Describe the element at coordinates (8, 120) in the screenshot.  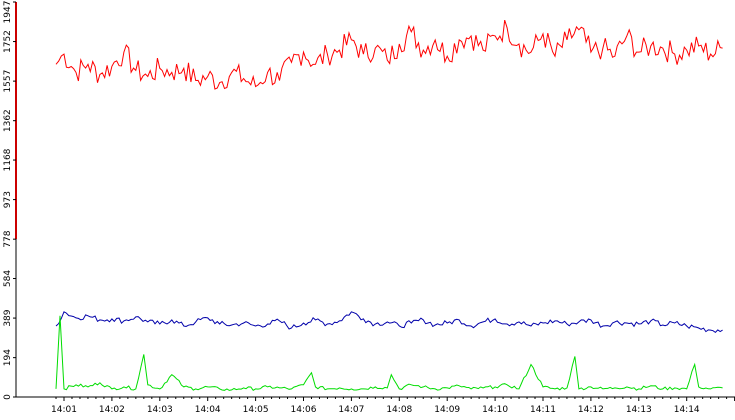
I see `y-tick-label: 1362` at that location.